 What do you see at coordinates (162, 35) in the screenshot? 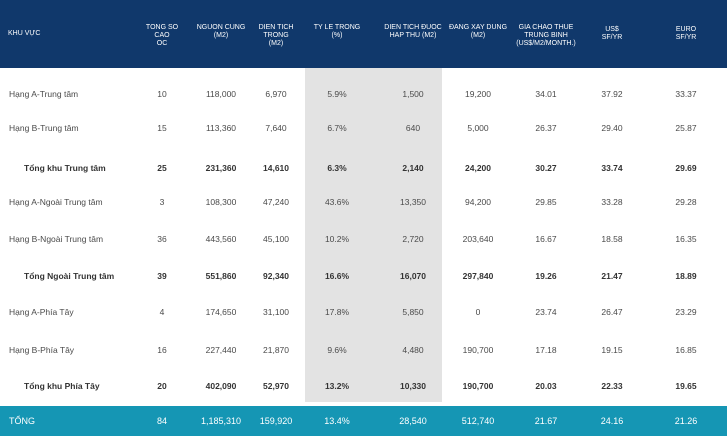
I see `column-header: TONG SO CAO OC` at bounding box center [162, 35].